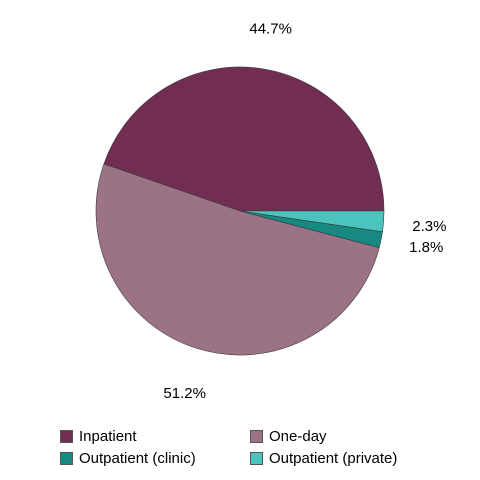  What do you see at coordinates (298, 436) in the screenshot?
I see `legend-label-one-day: One-day` at bounding box center [298, 436].